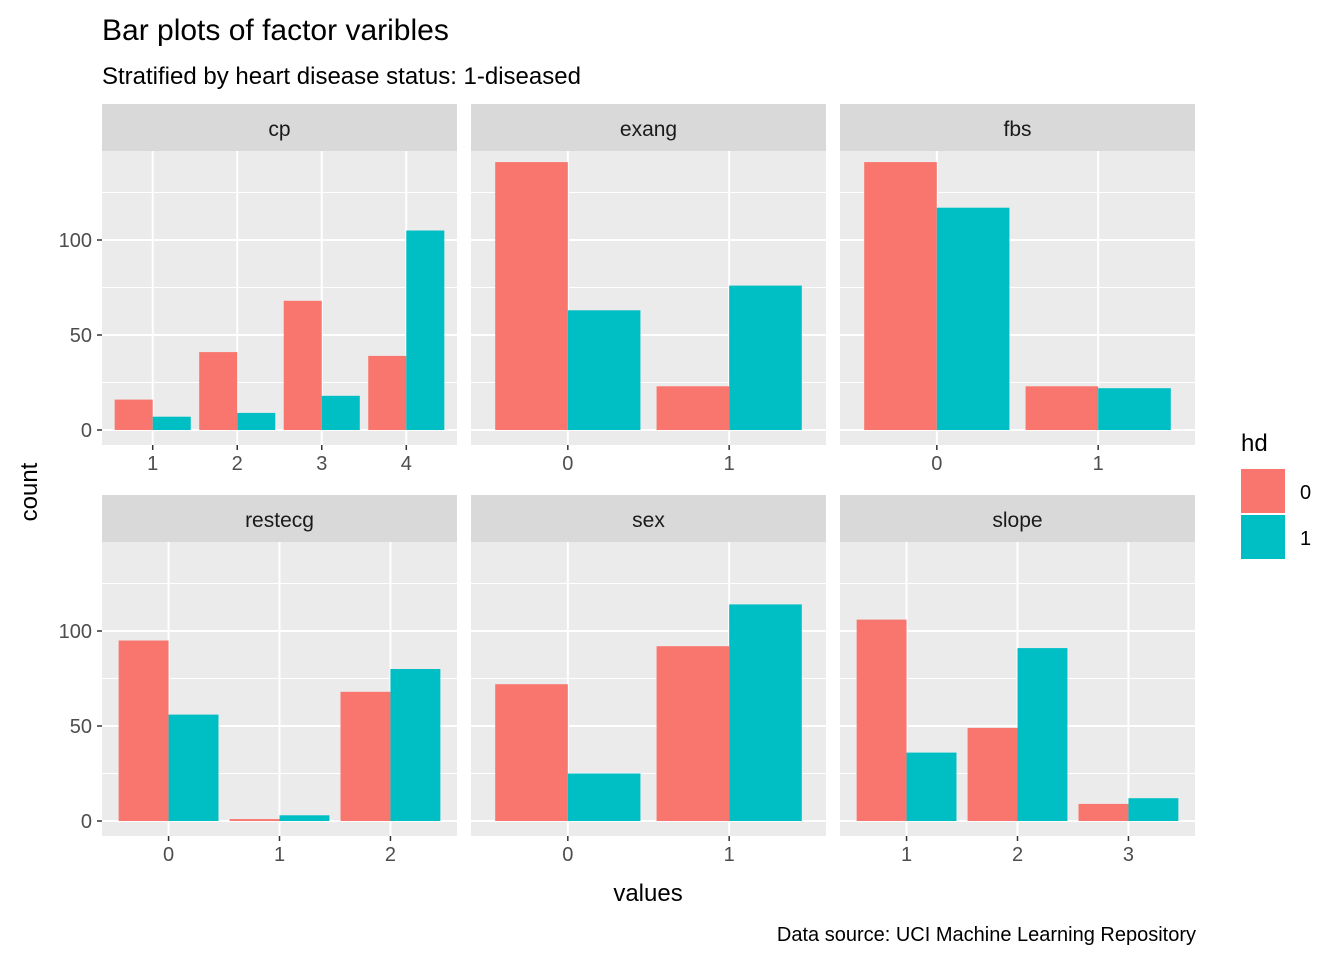 Image resolution: width=1344 pixels, height=960 pixels. Describe the element at coordinates (258, 289) in the screenshot. I see `facet-panel-cp: cp 1 2 3 4 0 50 100` at that location.